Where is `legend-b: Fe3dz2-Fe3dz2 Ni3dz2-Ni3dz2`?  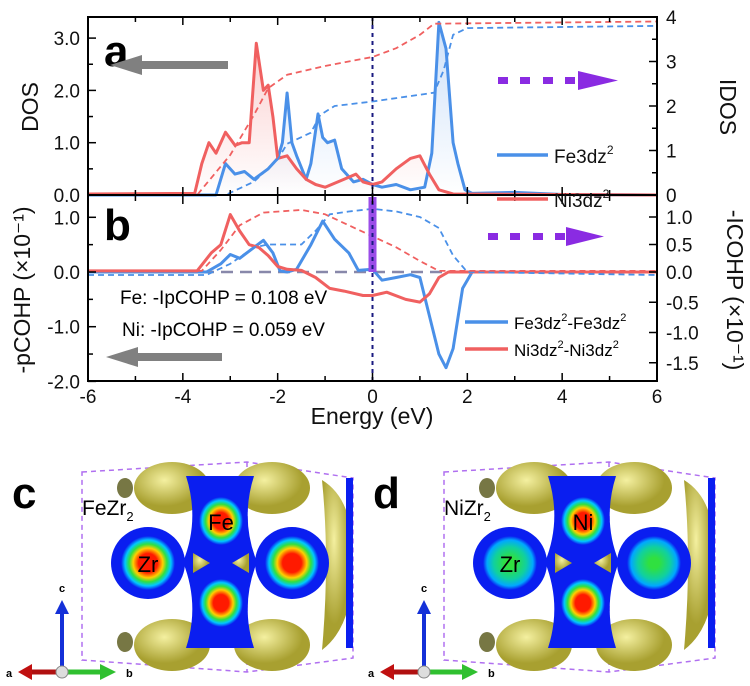
legend-b: Fe3dz2-Fe3dz2 Ni3dz2-Ni3dz2 is located at coordinates (545, 336).